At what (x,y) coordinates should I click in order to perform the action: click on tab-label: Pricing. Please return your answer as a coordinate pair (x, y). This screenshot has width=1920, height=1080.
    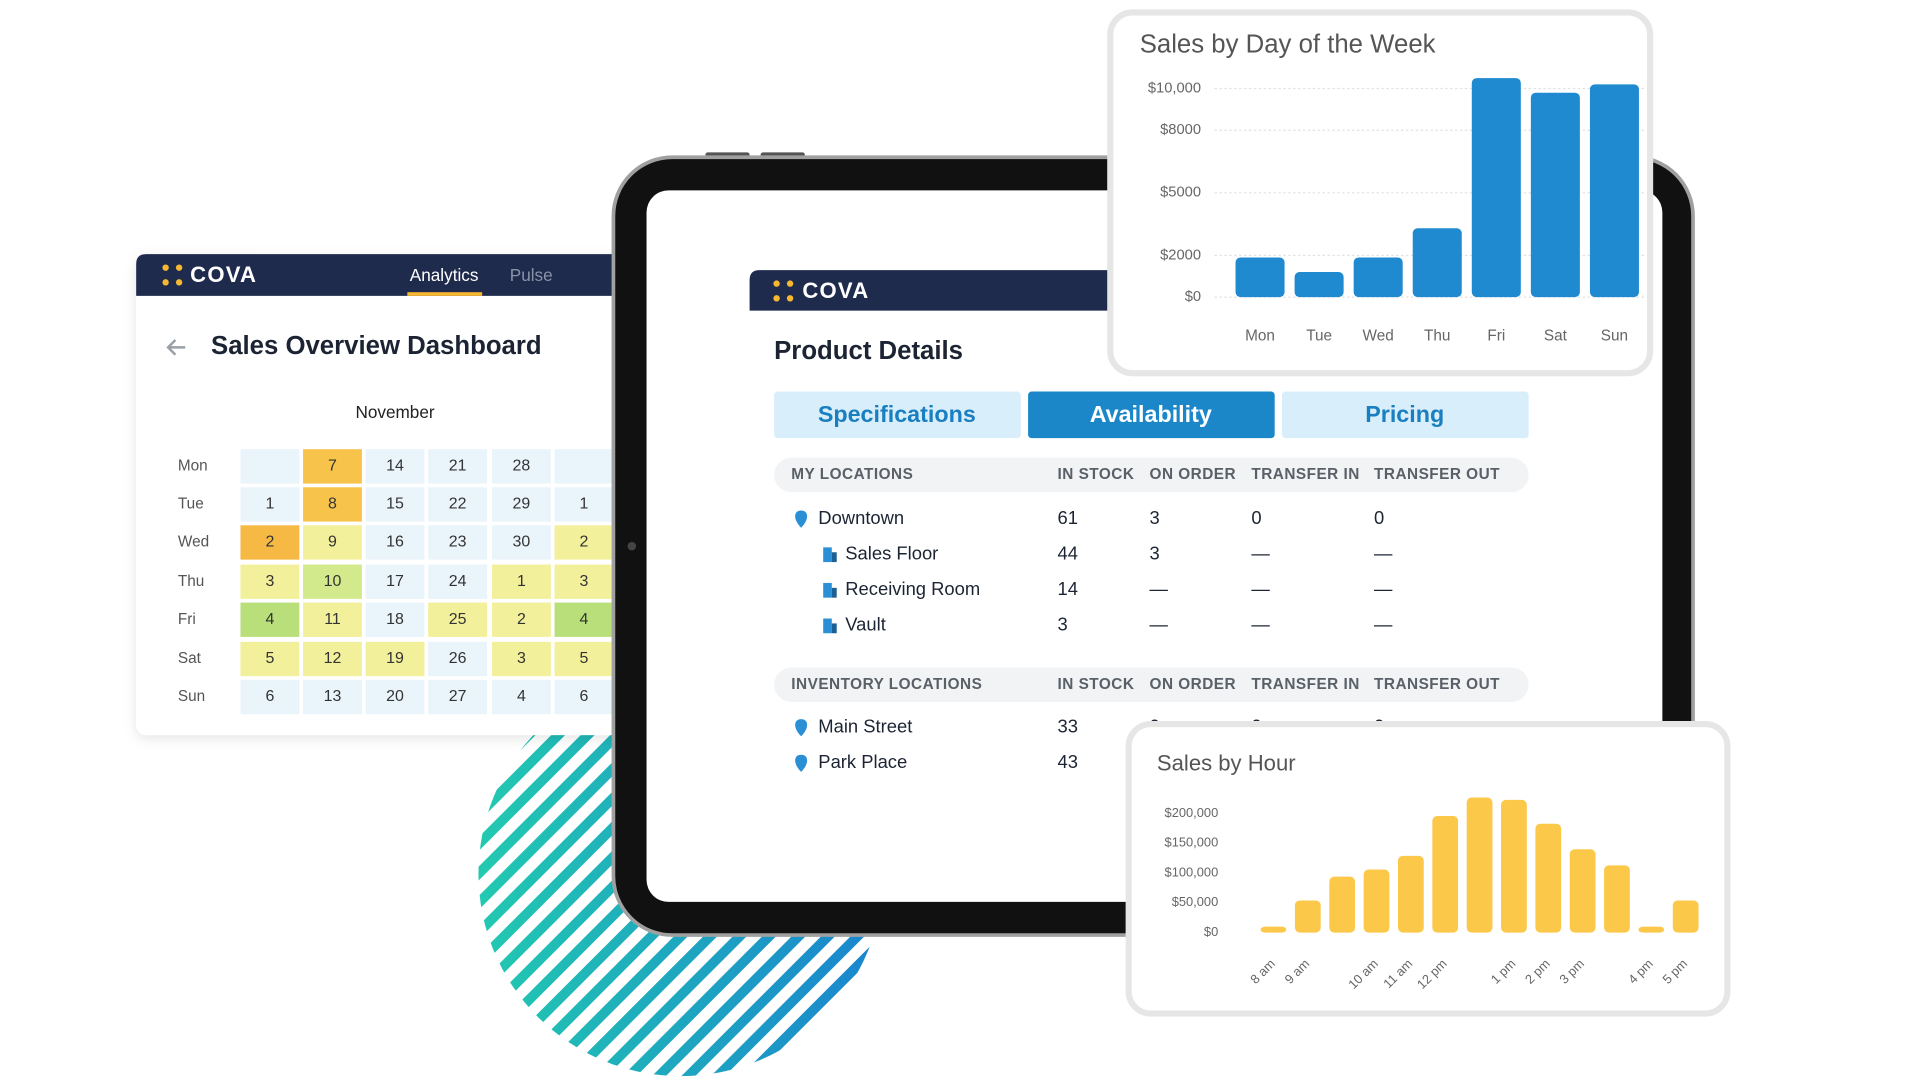
    Looking at the image, I should click on (1404, 414).